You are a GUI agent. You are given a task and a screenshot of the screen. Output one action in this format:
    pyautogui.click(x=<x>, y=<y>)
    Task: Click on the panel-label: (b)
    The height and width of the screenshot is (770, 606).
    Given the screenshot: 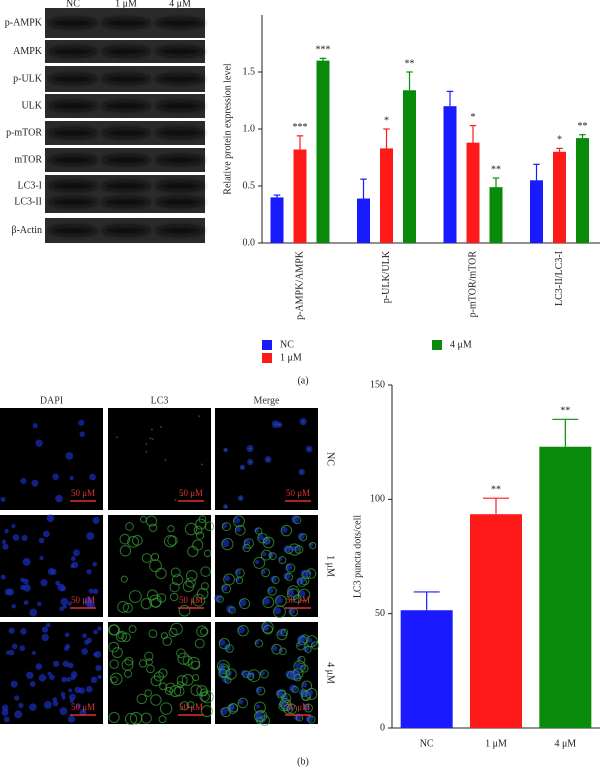 What is the action you would take?
    pyautogui.click(x=303, y=761)
    